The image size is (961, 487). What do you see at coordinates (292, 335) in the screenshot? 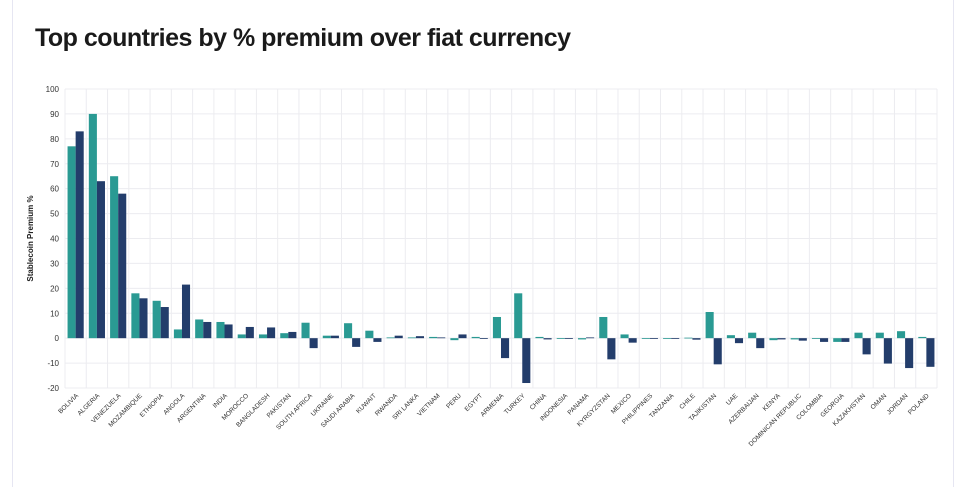
I see `bar-pakistan-s2` at bounding box center [292, 335].